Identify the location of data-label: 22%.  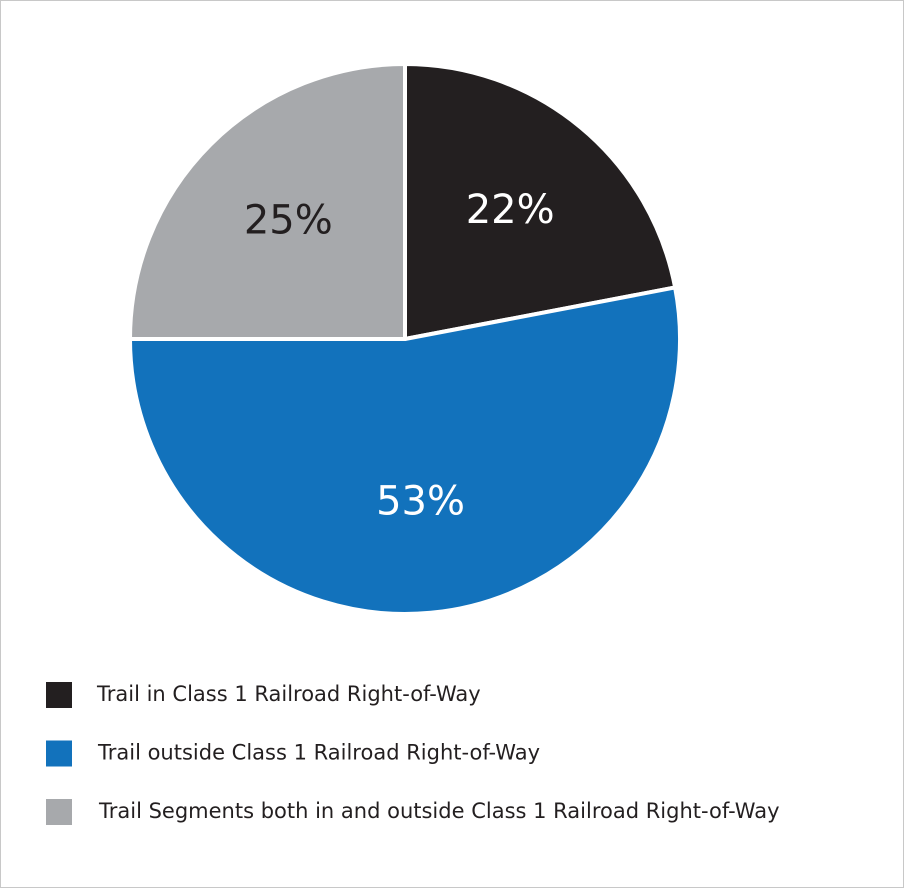
(510, 210).